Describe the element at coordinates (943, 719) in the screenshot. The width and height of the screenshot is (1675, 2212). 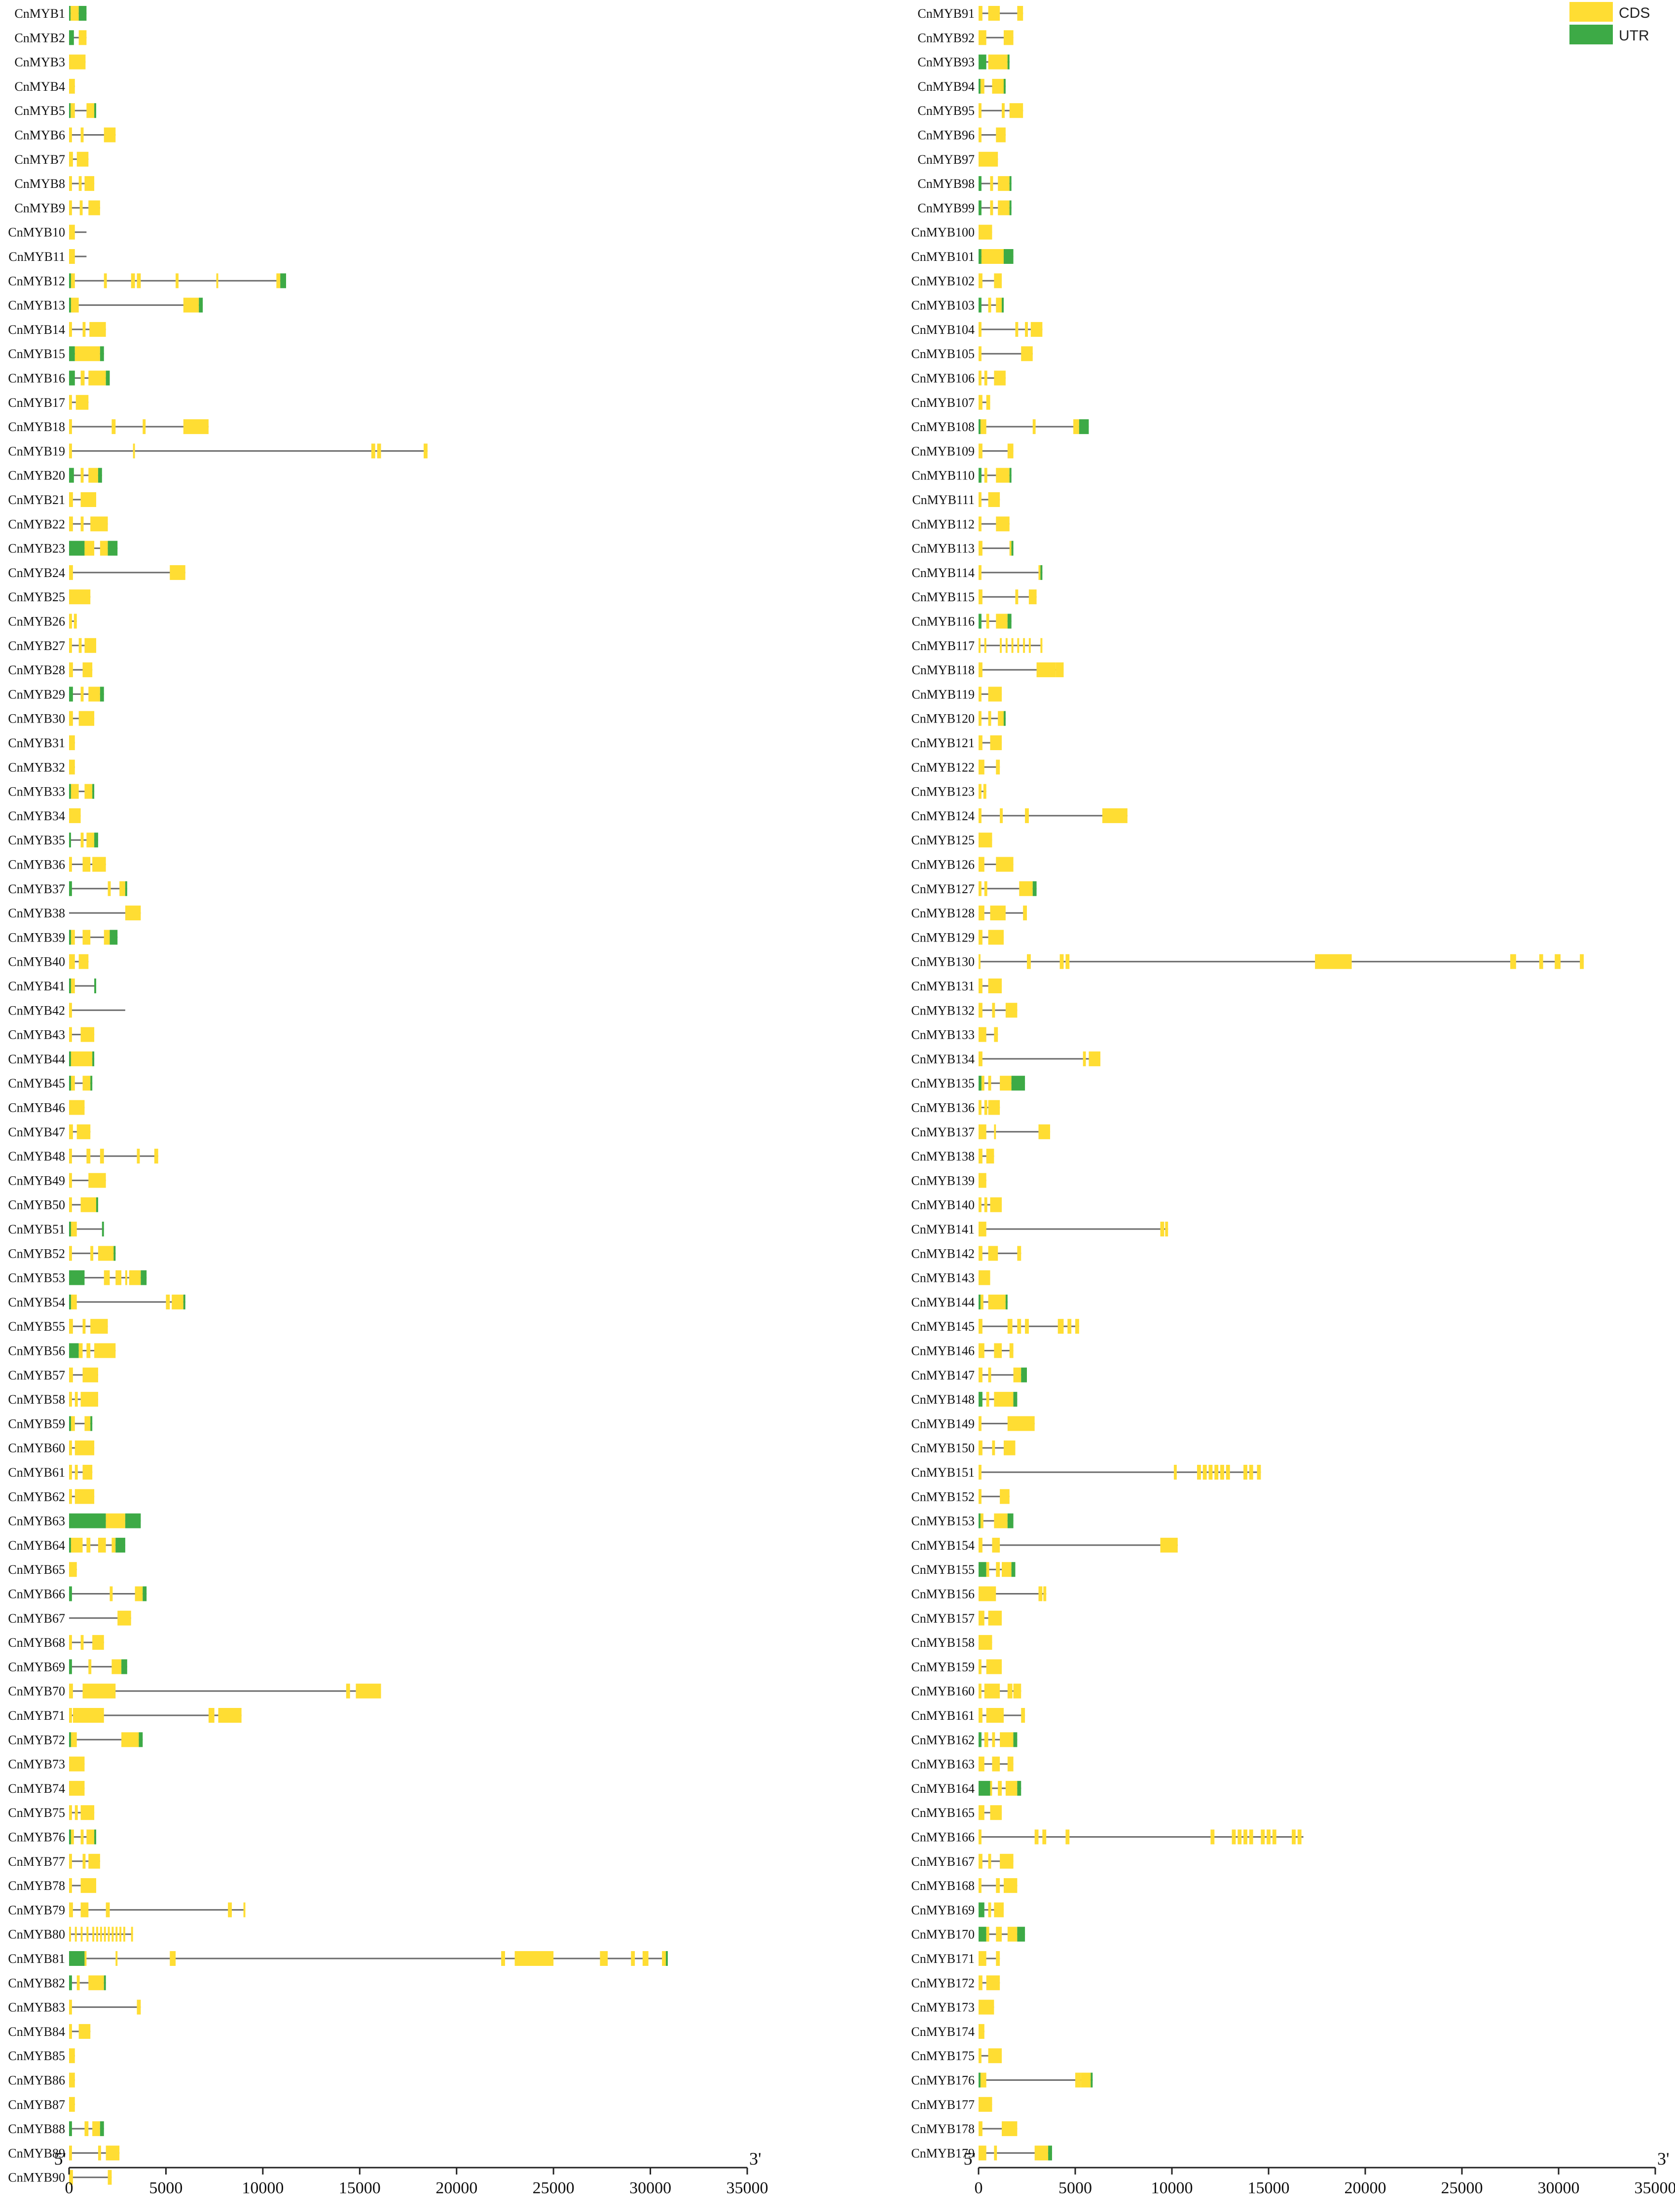
I see `gene-label: CnMYB120` at that location.